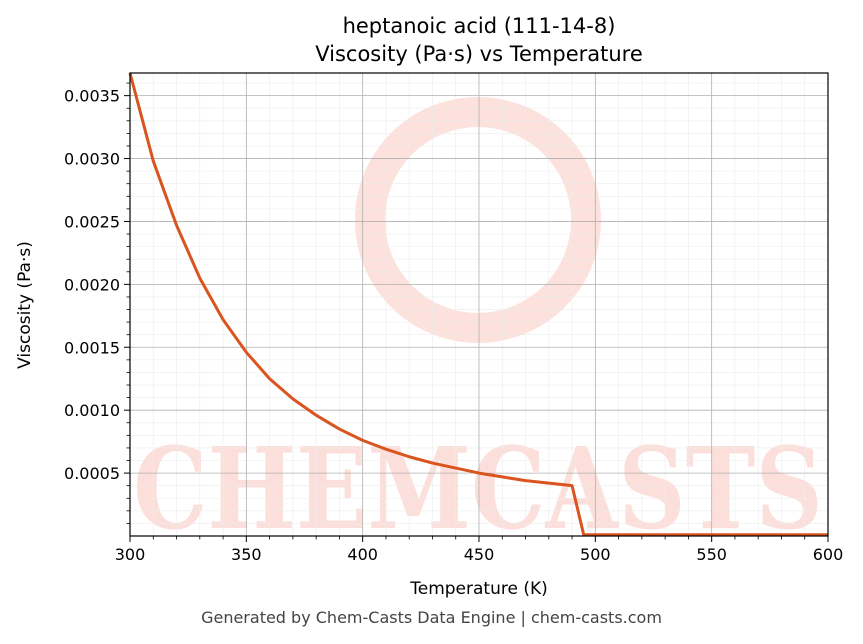 The image size is (863, 644). What do you see at coordinates (92, 159) in the screenshot?
I see `y-tick-label: 0.0030` at bounding box center [92, 159].